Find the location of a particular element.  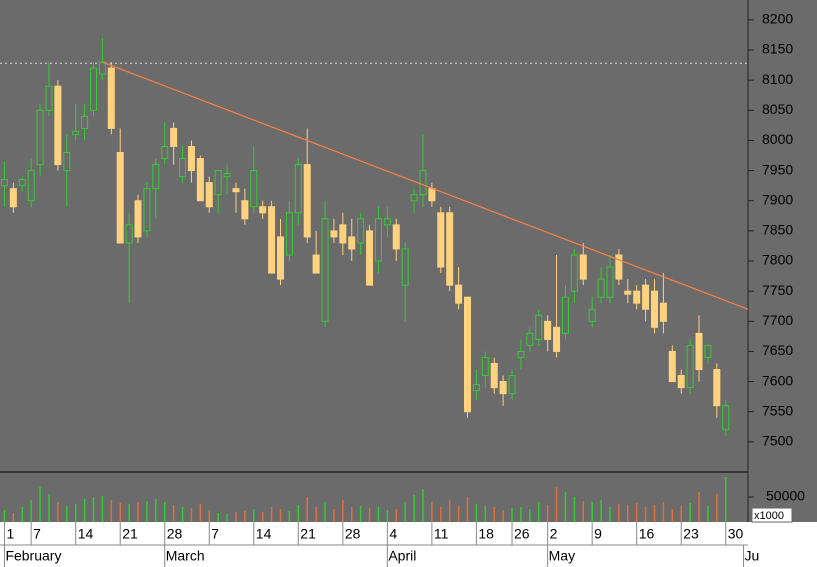

y-tick-label: 7650 is located at coordinates (777, 350).